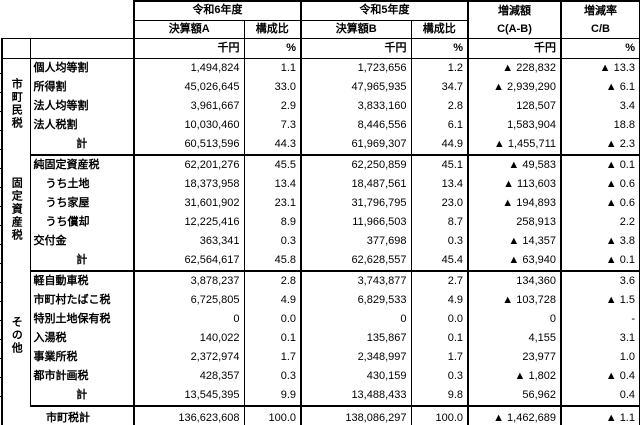 Image resolution: width=640 pixels, height=425 pixels. I want to click on value-cell-a_amount: 18,373,958, so click(189, 184).